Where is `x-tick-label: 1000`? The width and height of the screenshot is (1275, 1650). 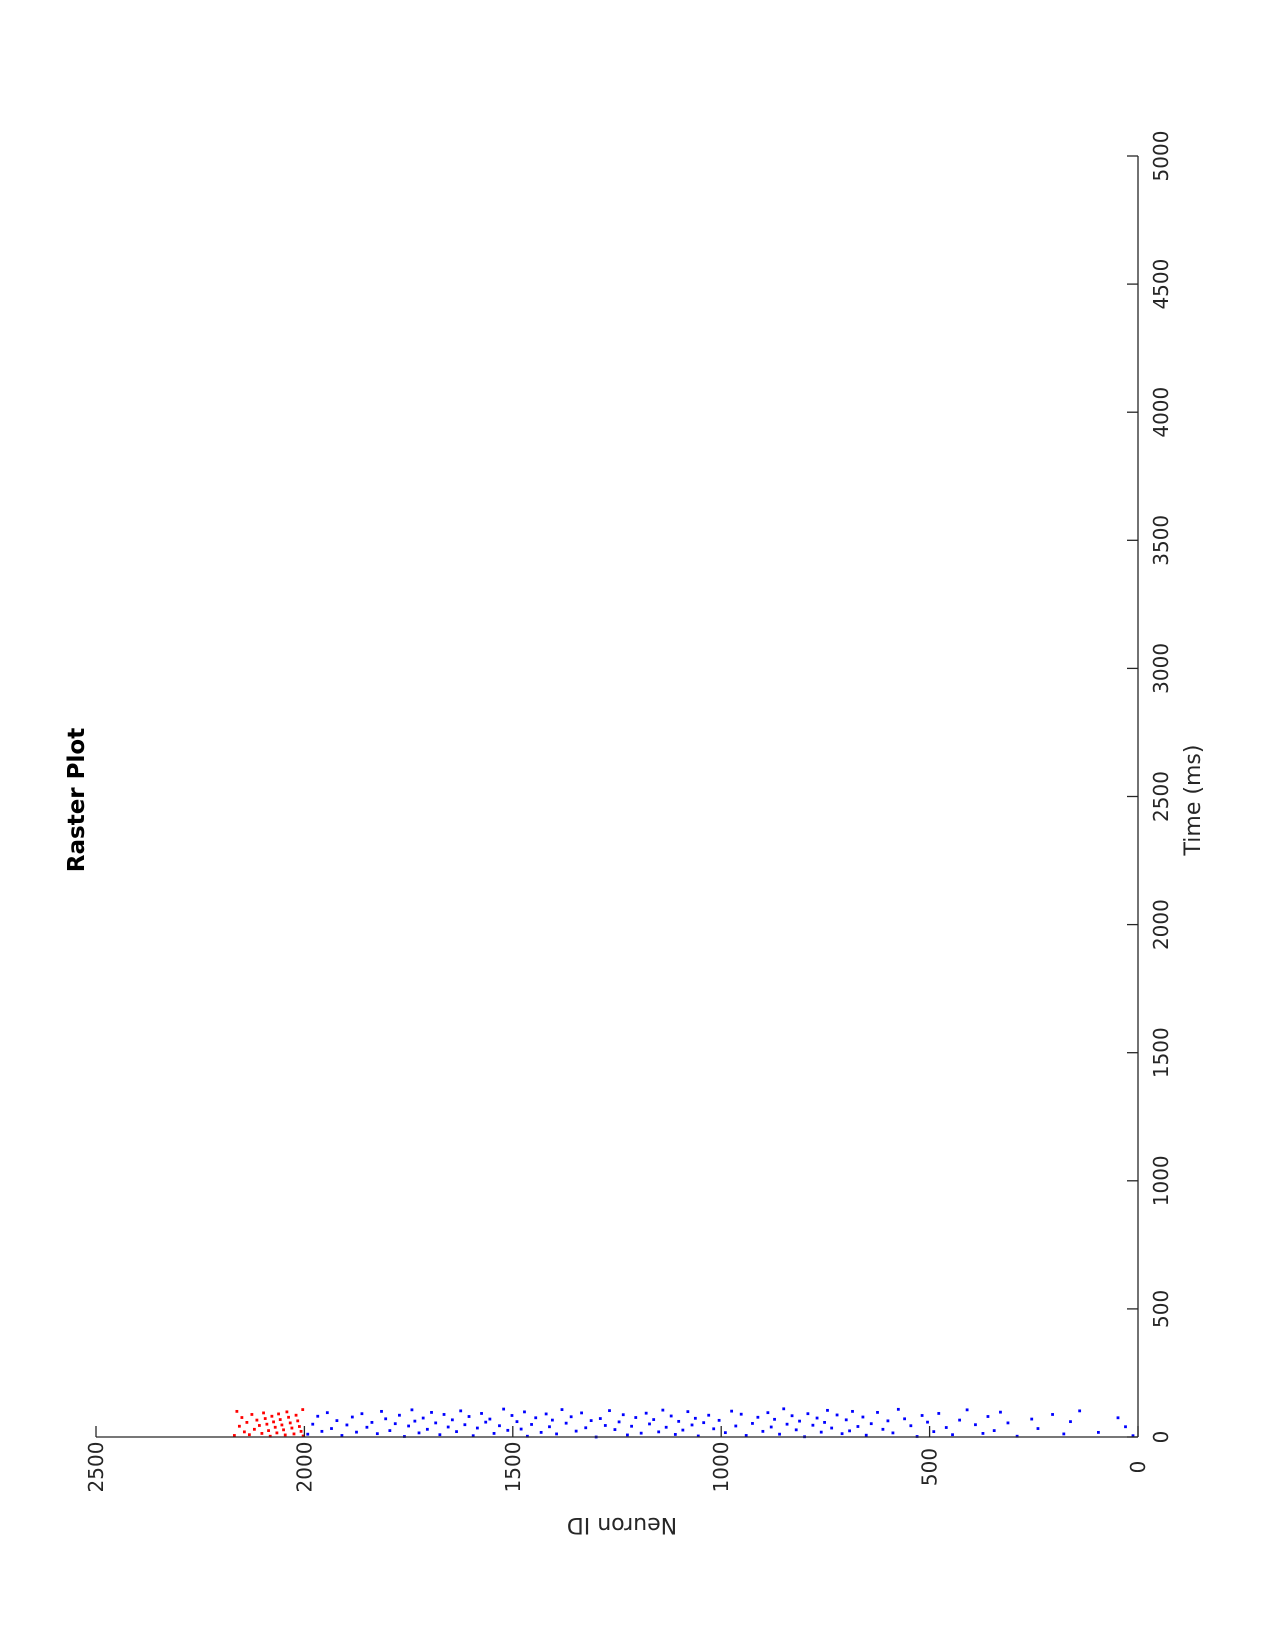 x-tick-label: 1000 is located at coordinates (1161, 1180).